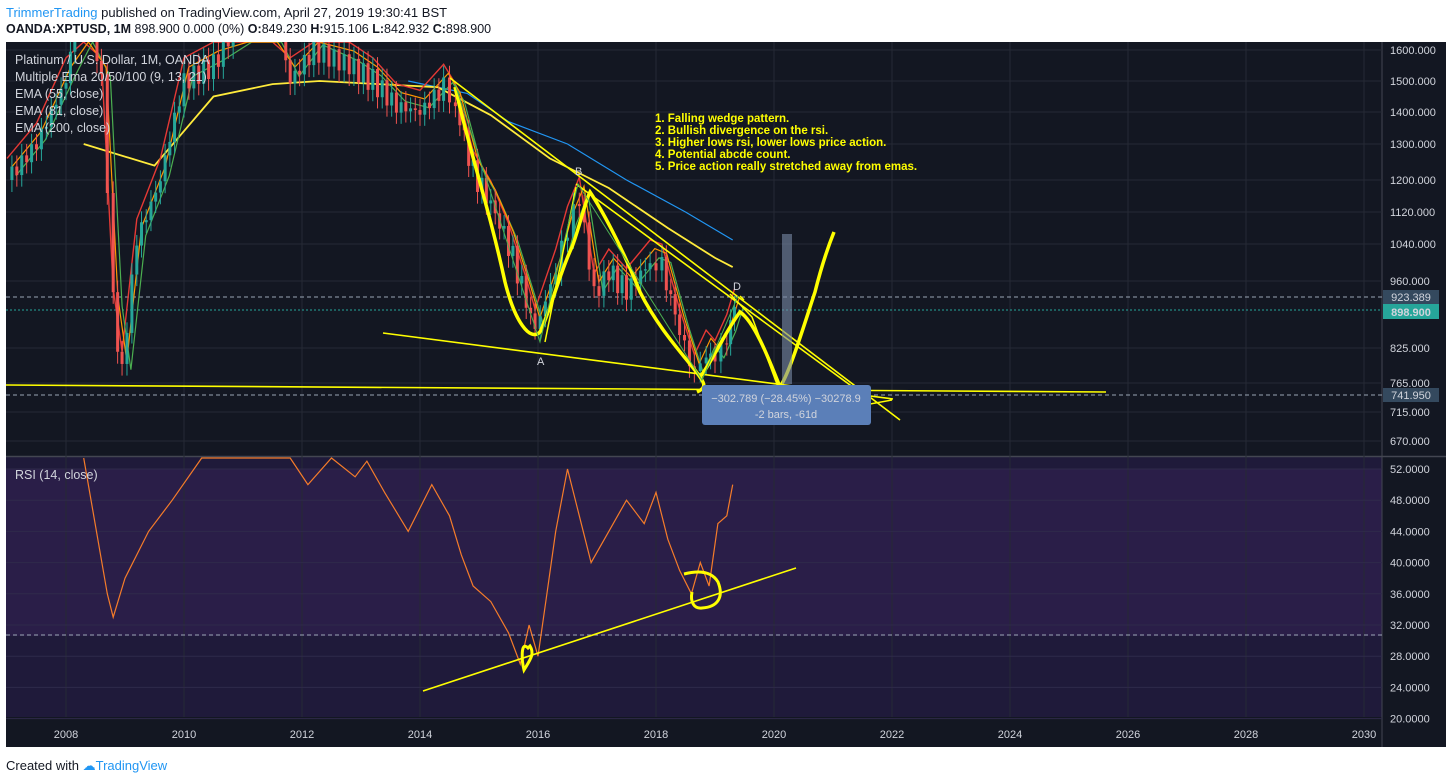 The width and height of the screenshot is (1452, 783). I want to click on price-tick-label: 1400.000, so click(1413, 113).